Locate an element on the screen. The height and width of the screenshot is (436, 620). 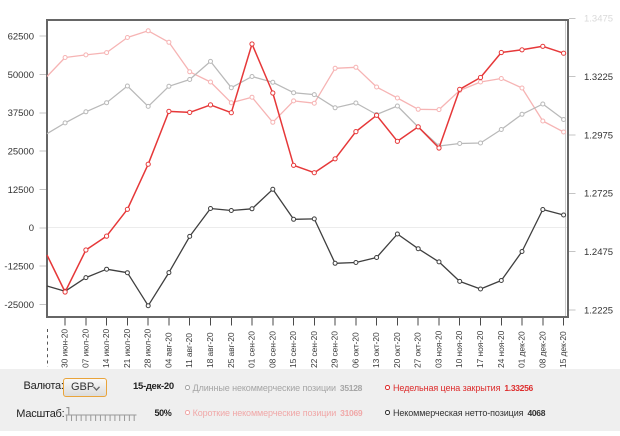
svg-text: 21 июл-20 is located at coordinates (127, 348).